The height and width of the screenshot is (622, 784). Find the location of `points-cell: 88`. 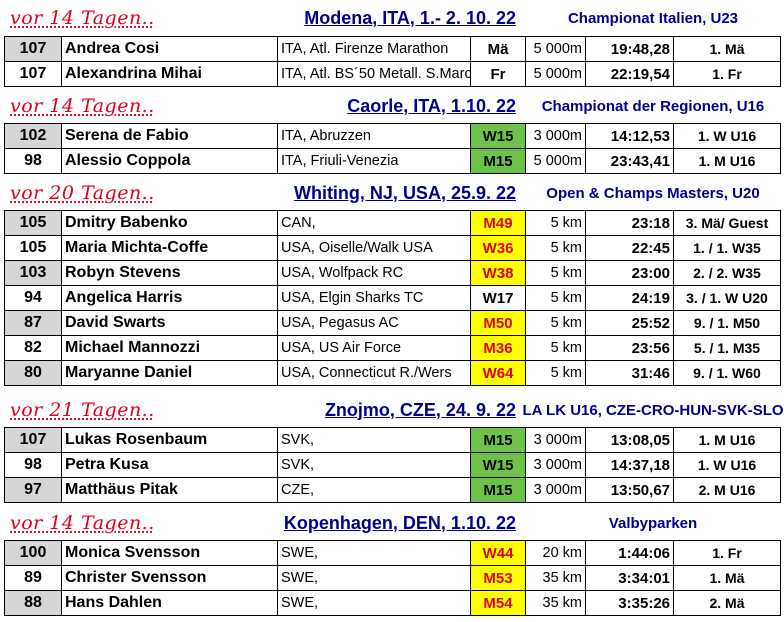

points-cell: 88 is located at coordinates (33, 603).